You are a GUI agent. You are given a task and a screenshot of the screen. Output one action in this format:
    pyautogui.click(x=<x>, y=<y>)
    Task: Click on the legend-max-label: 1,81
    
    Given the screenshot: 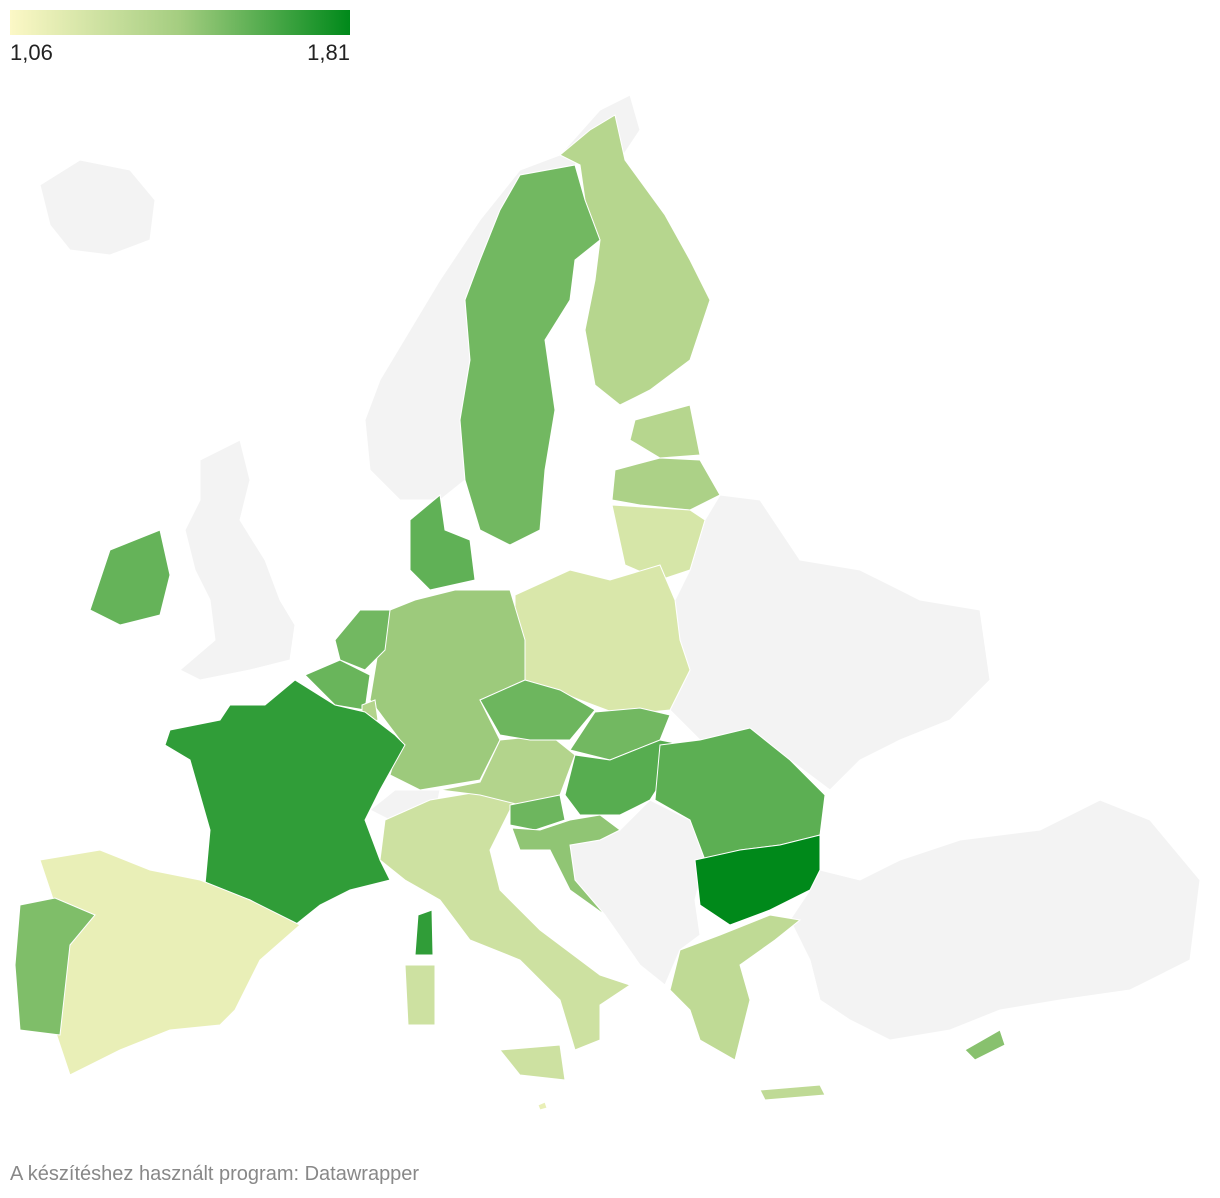 What is the action you would take?
    pyautogui.click(x=328, y=52)
    